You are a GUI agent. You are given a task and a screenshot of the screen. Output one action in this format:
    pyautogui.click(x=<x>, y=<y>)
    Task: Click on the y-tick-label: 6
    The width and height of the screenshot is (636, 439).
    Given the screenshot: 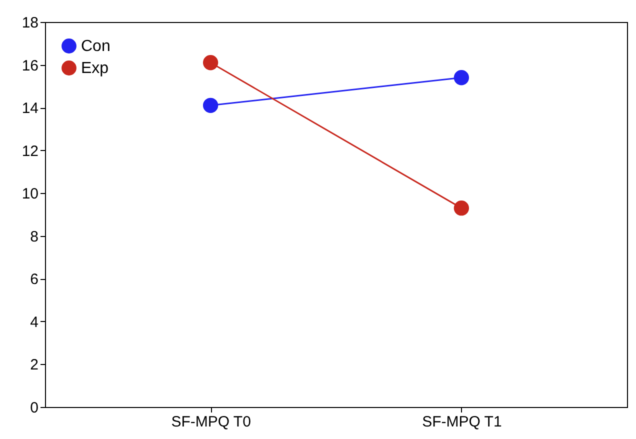 What is the action you would take?
    pyautogui.click(x=34, y=279)
    